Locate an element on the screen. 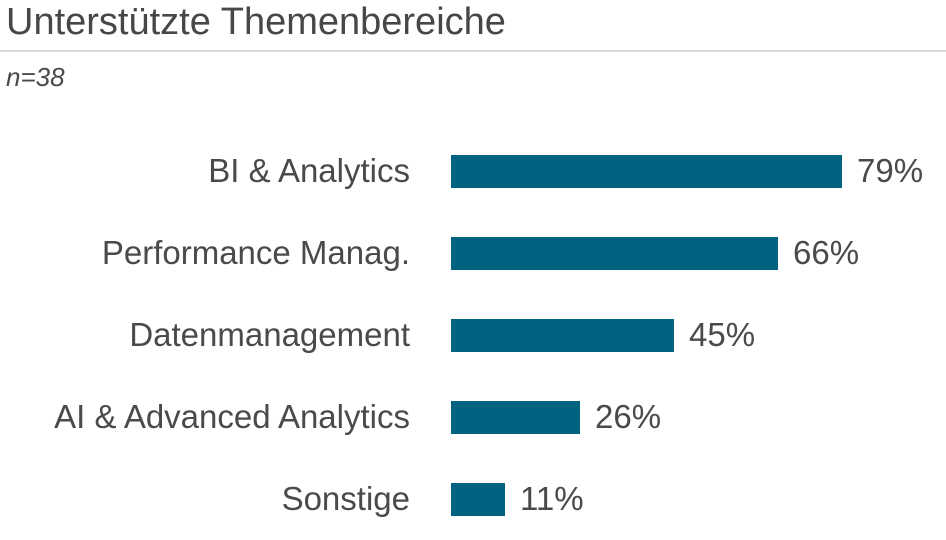 This screenshot has height=540, width=946. header-divider is located at coordinates (473, 51).